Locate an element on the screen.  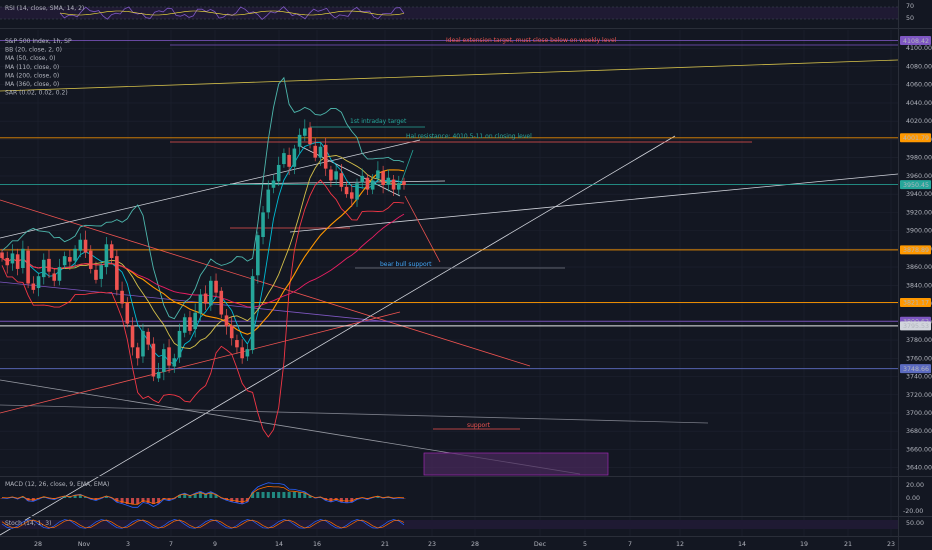
legend-entry: S&P 500 Index, 1h, SP is located at coordinates (38, 41).